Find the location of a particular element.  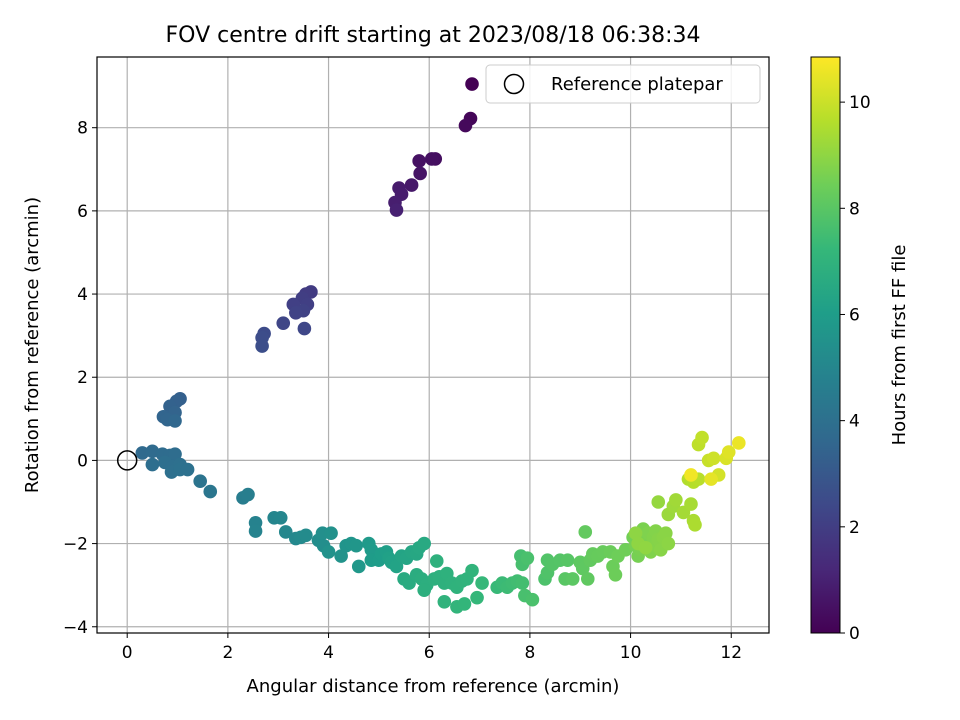

reference-platepar-marker is located at coordinates (127, 460).